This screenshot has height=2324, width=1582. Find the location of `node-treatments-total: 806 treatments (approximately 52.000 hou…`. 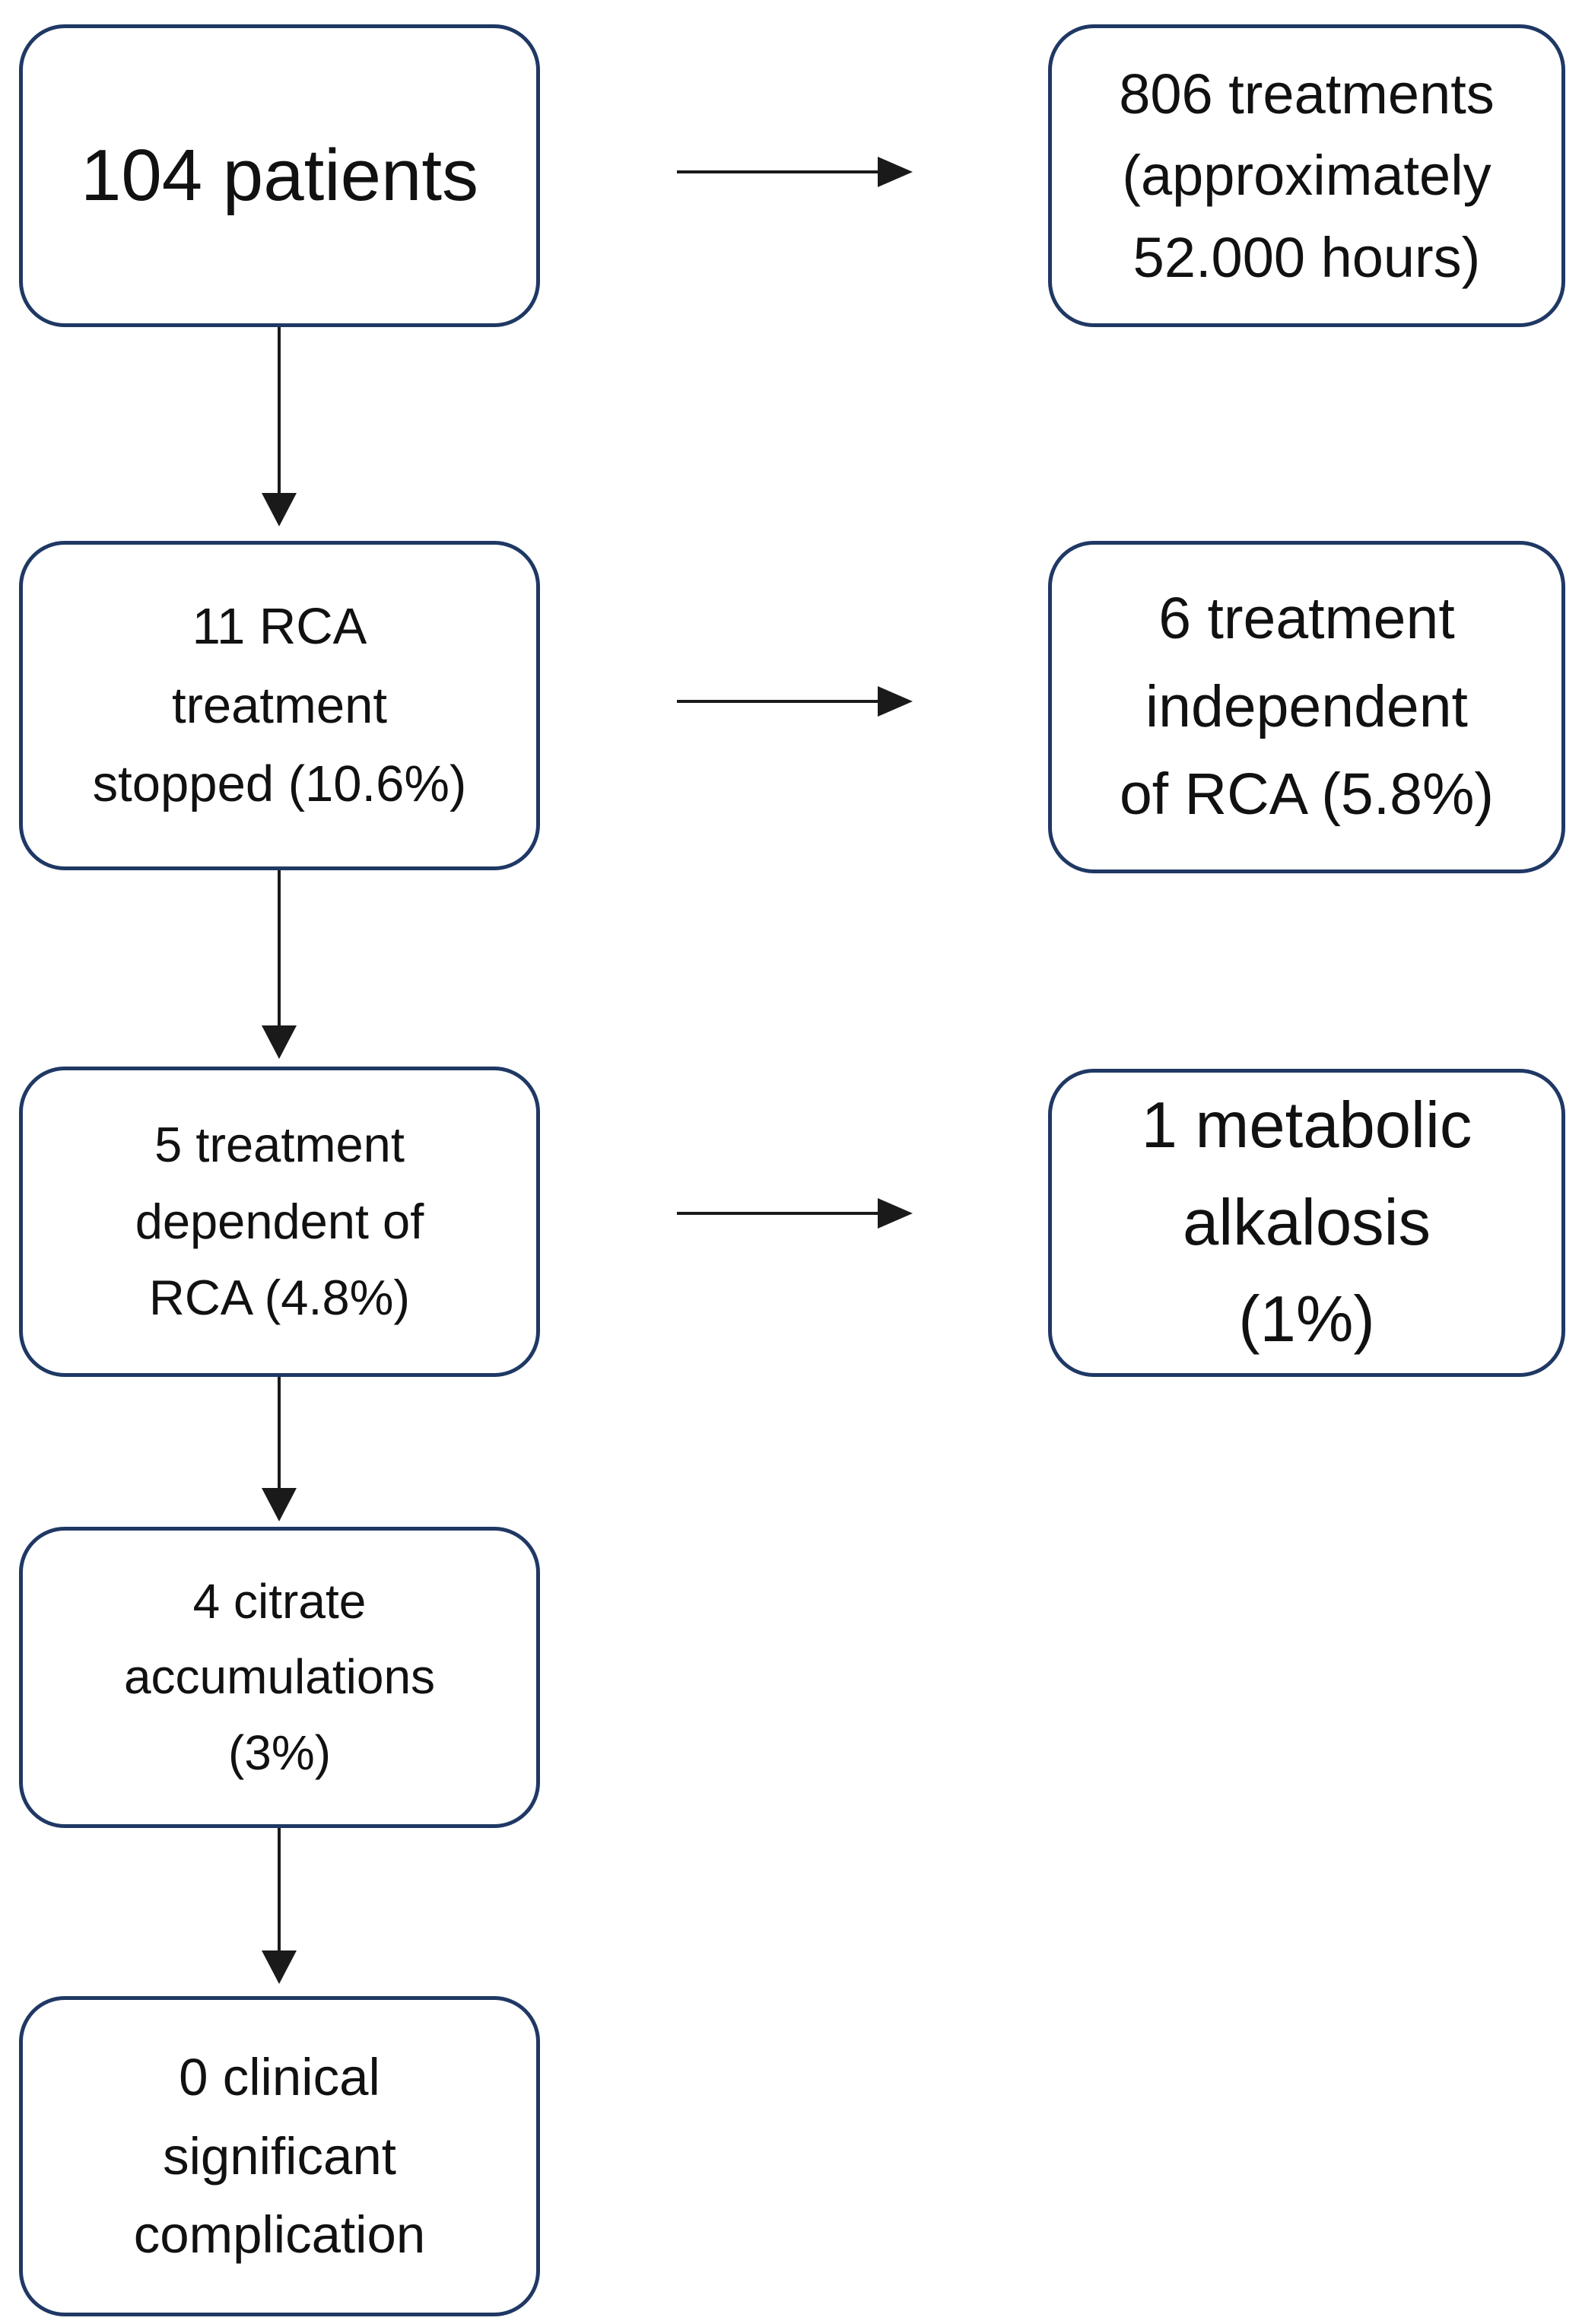

node-treatments-total: 806 treatments (approximately 52.000 hou… is located at coordinates (1306, 176).